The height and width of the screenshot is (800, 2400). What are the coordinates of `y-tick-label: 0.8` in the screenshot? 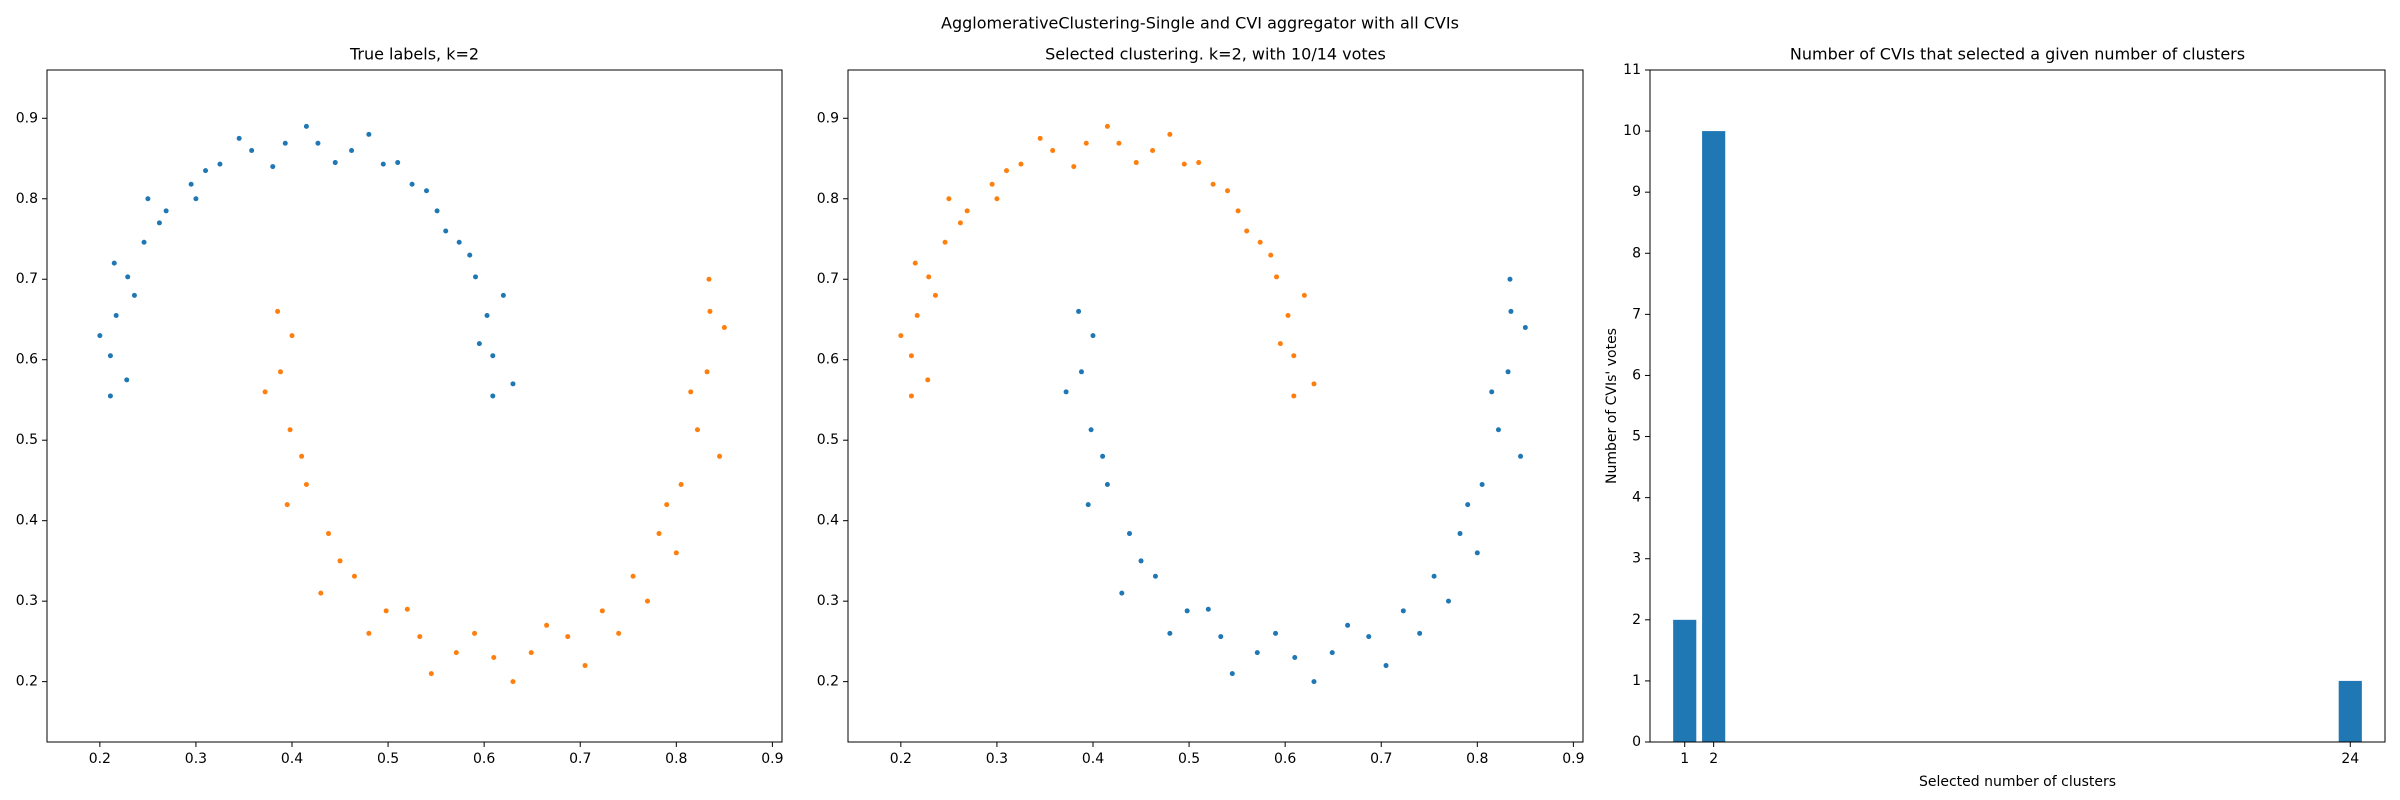 It's located at (27, 199).